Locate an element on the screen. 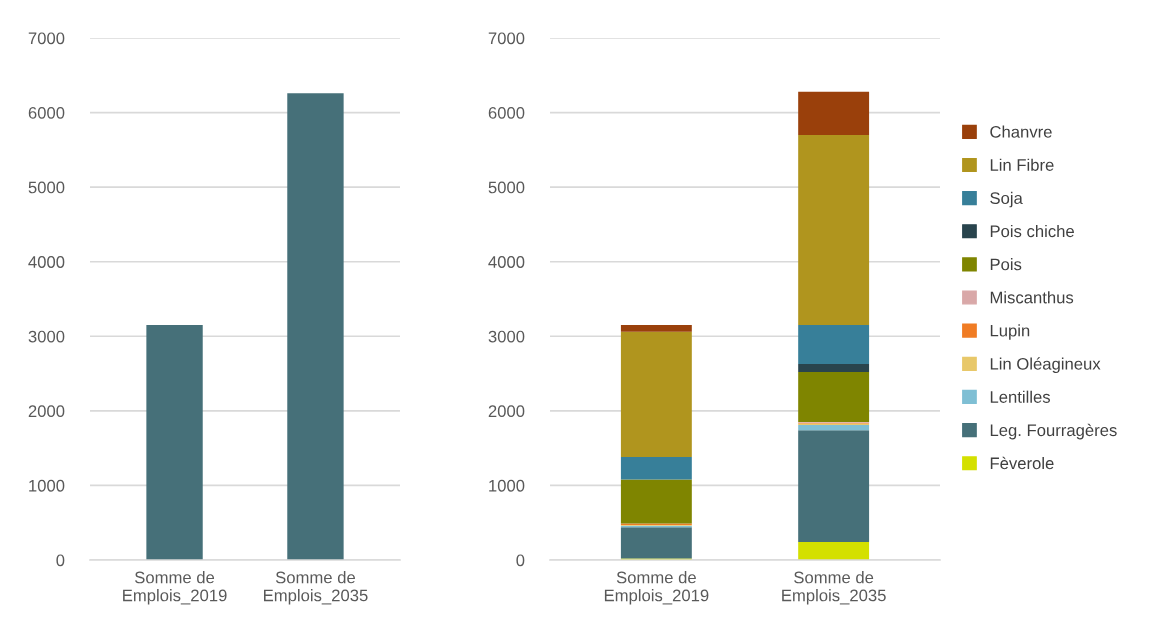  legend-label: Lin Oléagineux is located at coordinates (1045, 365).